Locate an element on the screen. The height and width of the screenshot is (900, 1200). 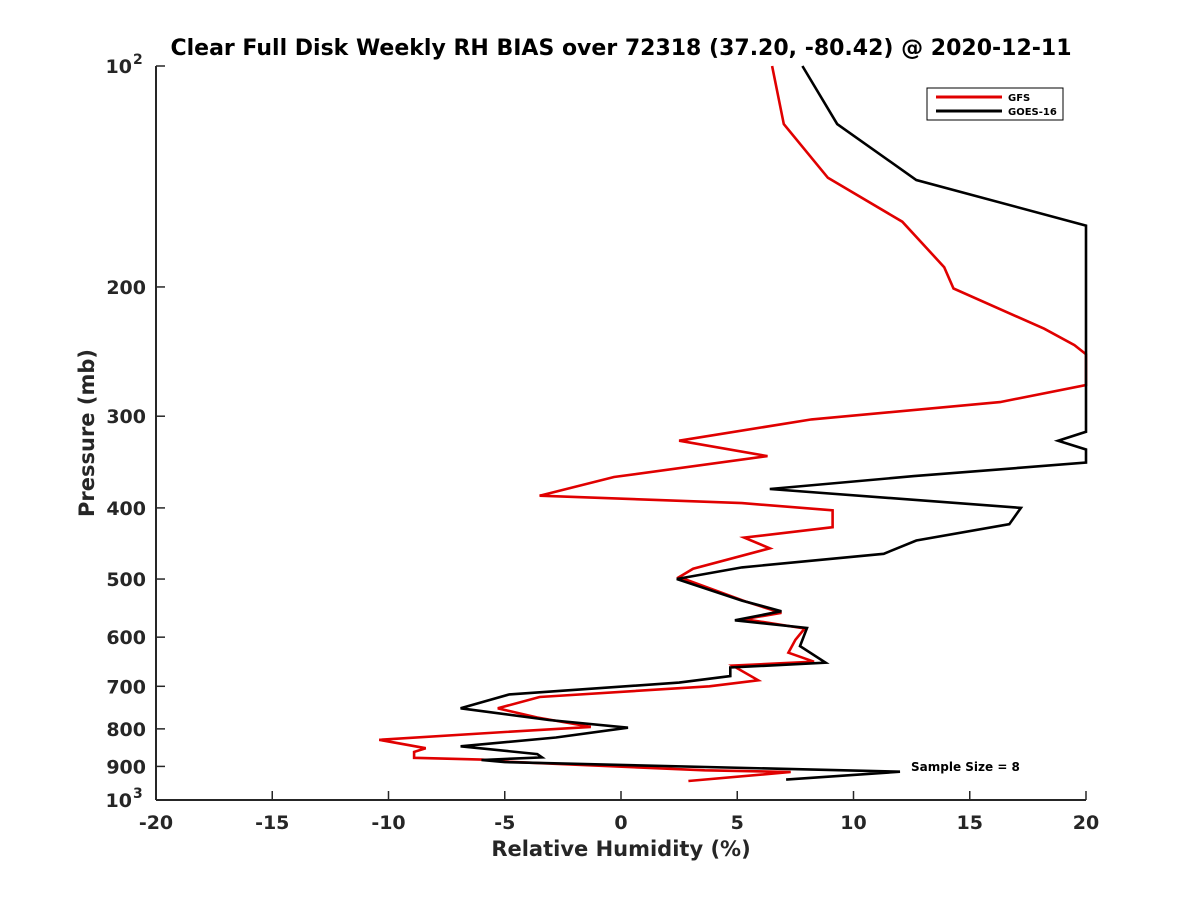
x-tick-label: -10 is located at coordinates (388, 823).